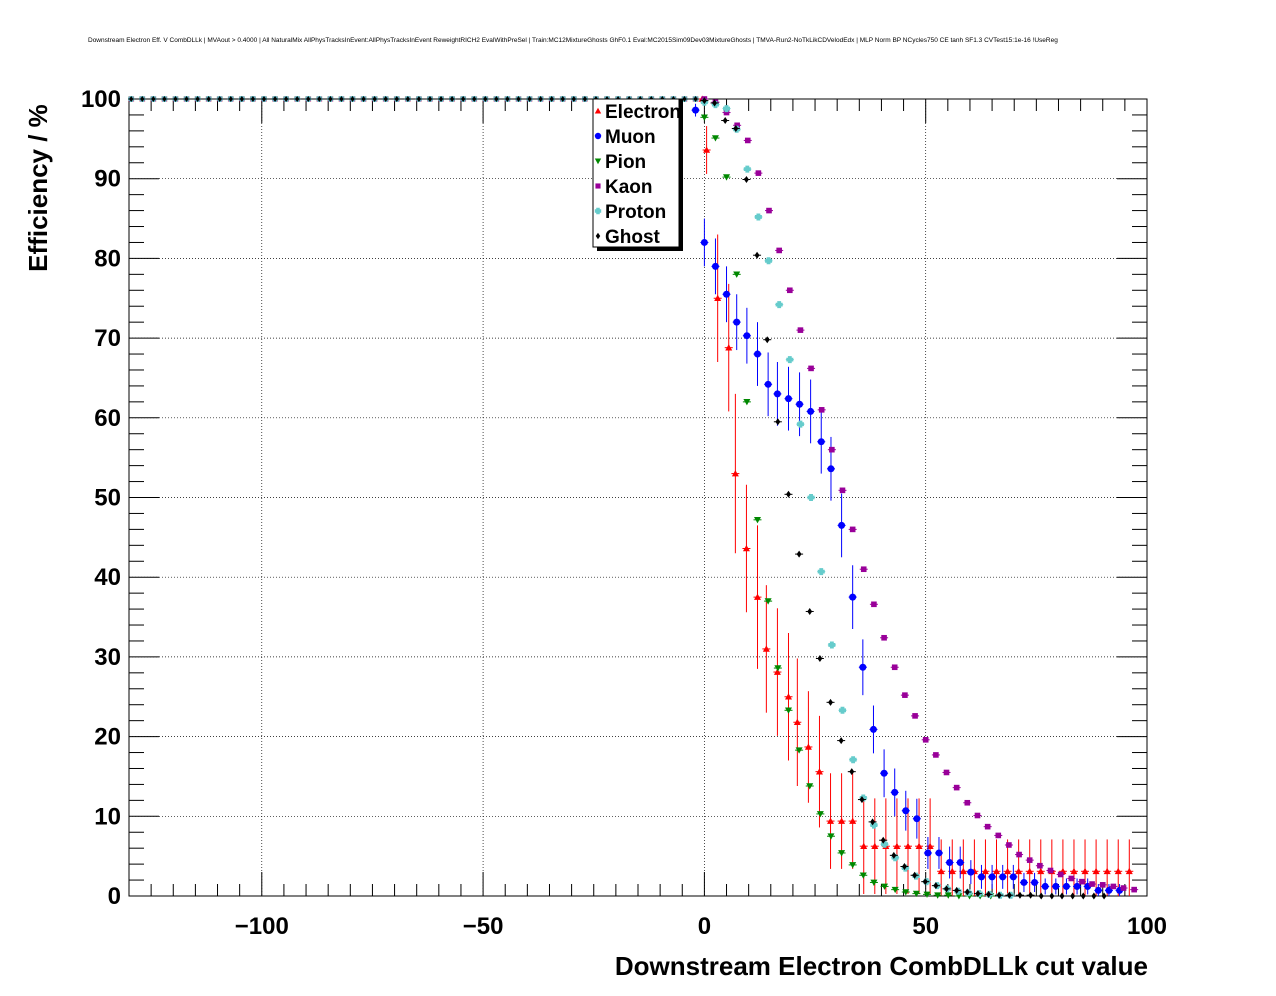 The height and width of the screenshot is (996, 1276). I want to click on y-axis-label: Efficiency / %, so click(38, 188).